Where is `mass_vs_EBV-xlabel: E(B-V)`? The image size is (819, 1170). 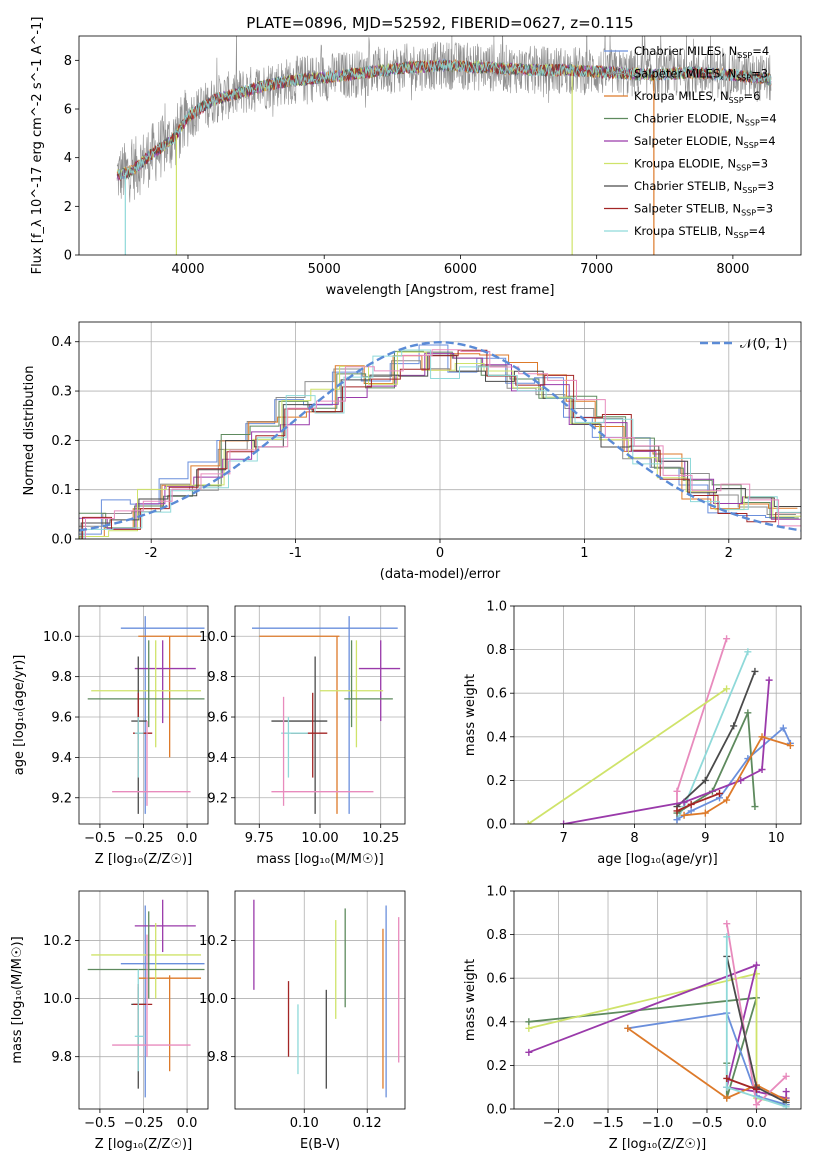 mass_vs_EBV-xlabel: E(B-V) is located at coordinates (320, 1144).